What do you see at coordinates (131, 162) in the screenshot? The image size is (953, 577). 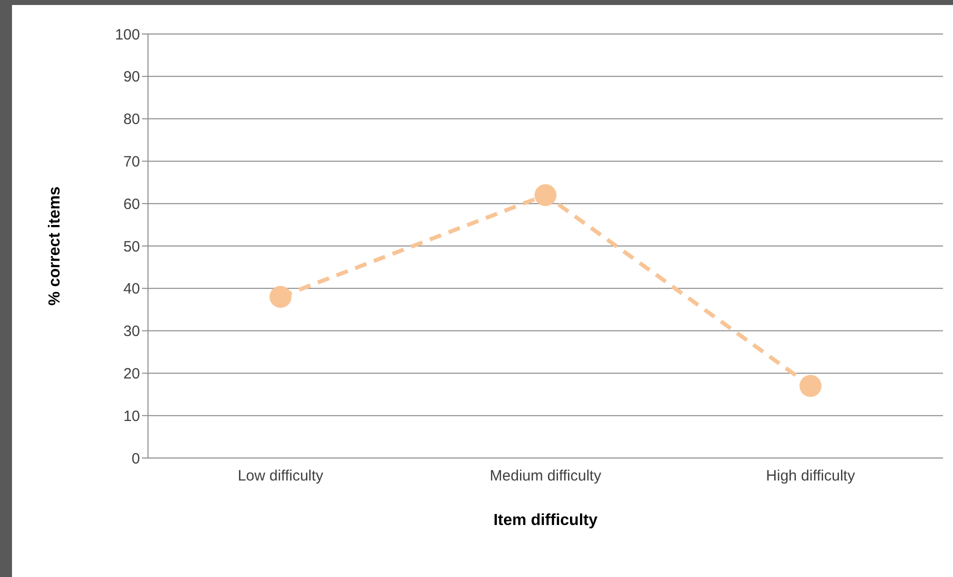 I see `y-tick-label: 70` at bounding box center [131, 162].